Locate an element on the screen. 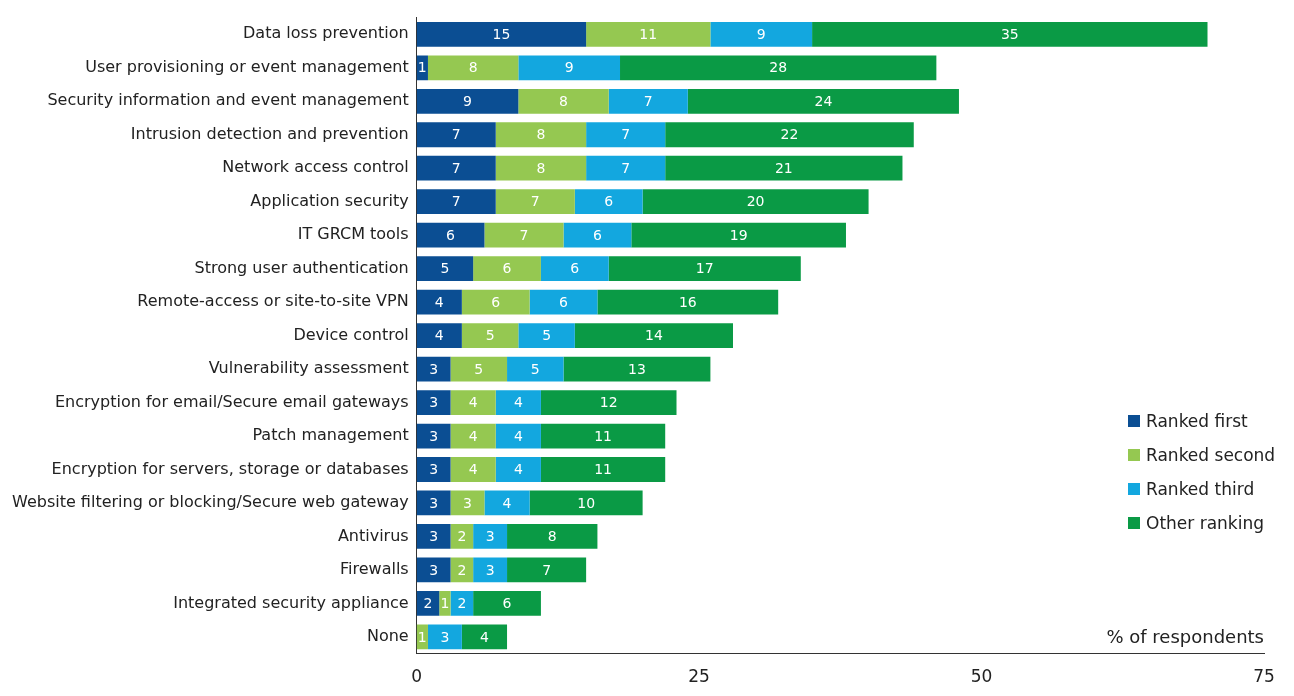 The height and width of the screenshot is (696, 1294). y-tick-label: Intrusion detection and prevention is located at coordinates (269, 133).